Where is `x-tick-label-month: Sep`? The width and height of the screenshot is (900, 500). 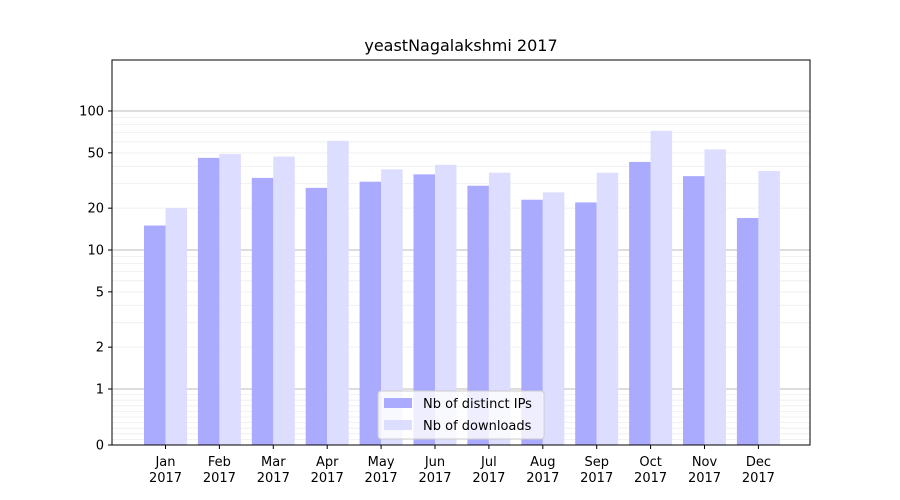 x-tick-label-month: Sep is located at coordinates (596, 462).